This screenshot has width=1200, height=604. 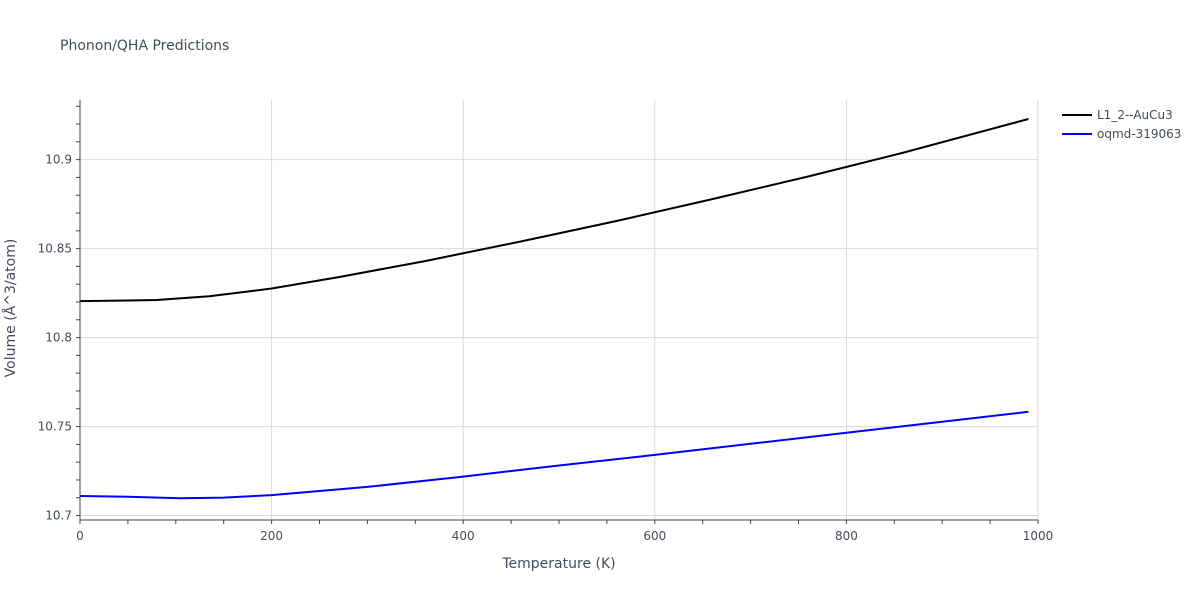 What do you see at coordinates (1121, 124) in the screenshot?
I see `legend: L1_2--AuCu3 oqmd-319063` at bounding box center [1121, 124].